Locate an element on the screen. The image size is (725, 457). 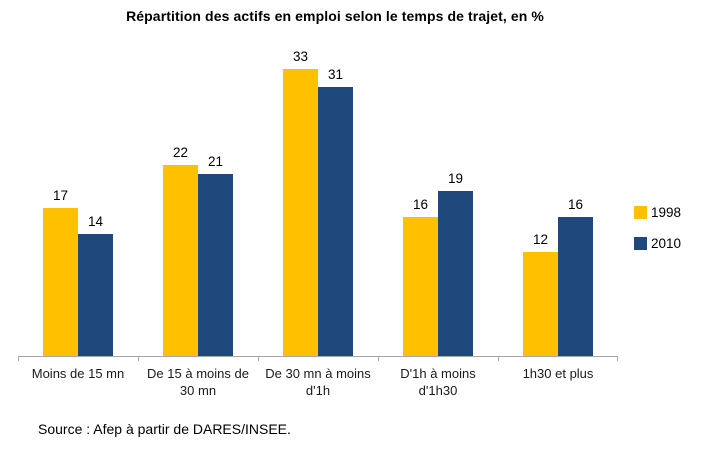
value-label-2010: 16 is located at coordinates (575, 204).